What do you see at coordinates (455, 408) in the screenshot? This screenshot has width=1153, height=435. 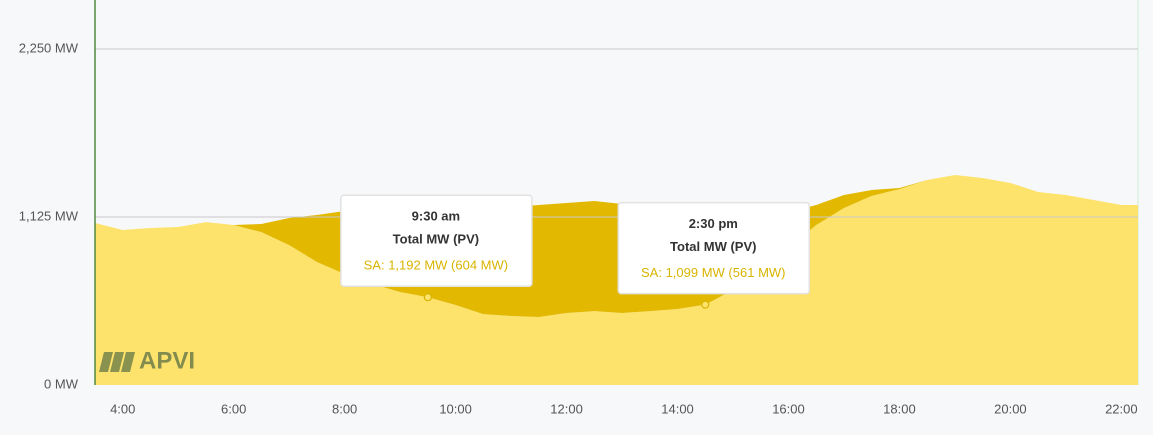 I see `x-tick-label: 10:00` at bounding box center [455, 408].